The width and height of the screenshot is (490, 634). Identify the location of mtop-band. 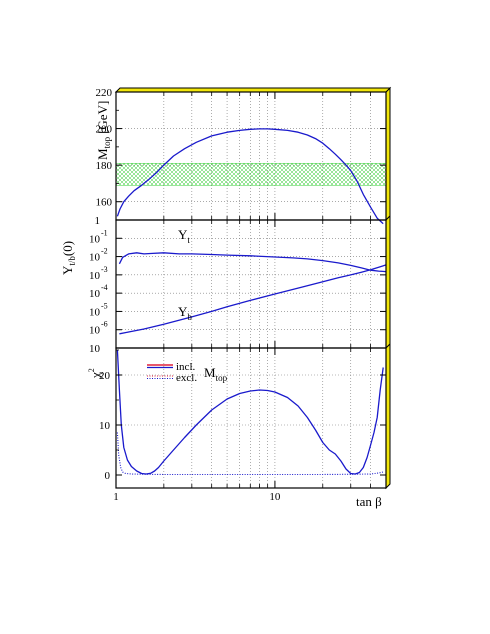
(251, 174).